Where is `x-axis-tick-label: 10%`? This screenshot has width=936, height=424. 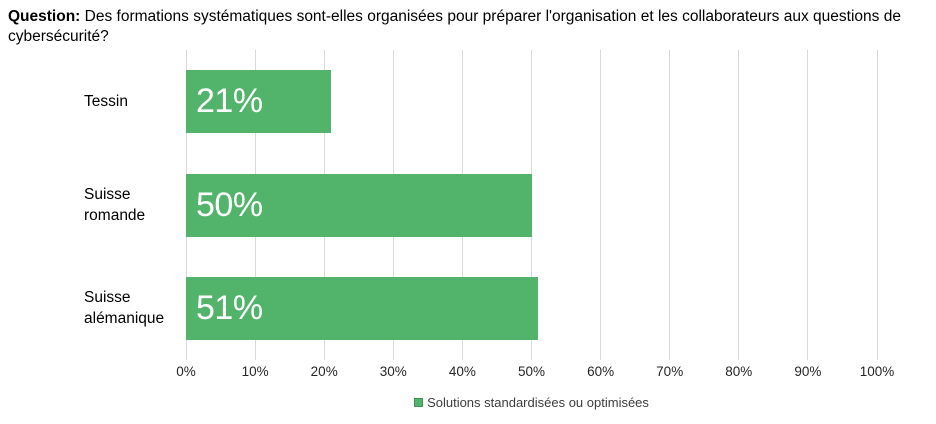
x-axis-tick-label: 10% is located at coordinates (255, 371).